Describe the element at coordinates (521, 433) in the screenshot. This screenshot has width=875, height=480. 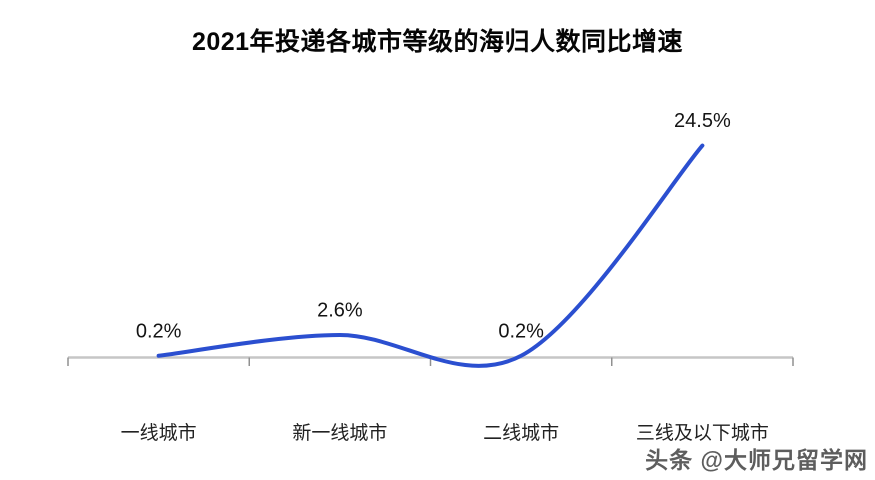
I see `x-axis-label: 二线城市` at that location.